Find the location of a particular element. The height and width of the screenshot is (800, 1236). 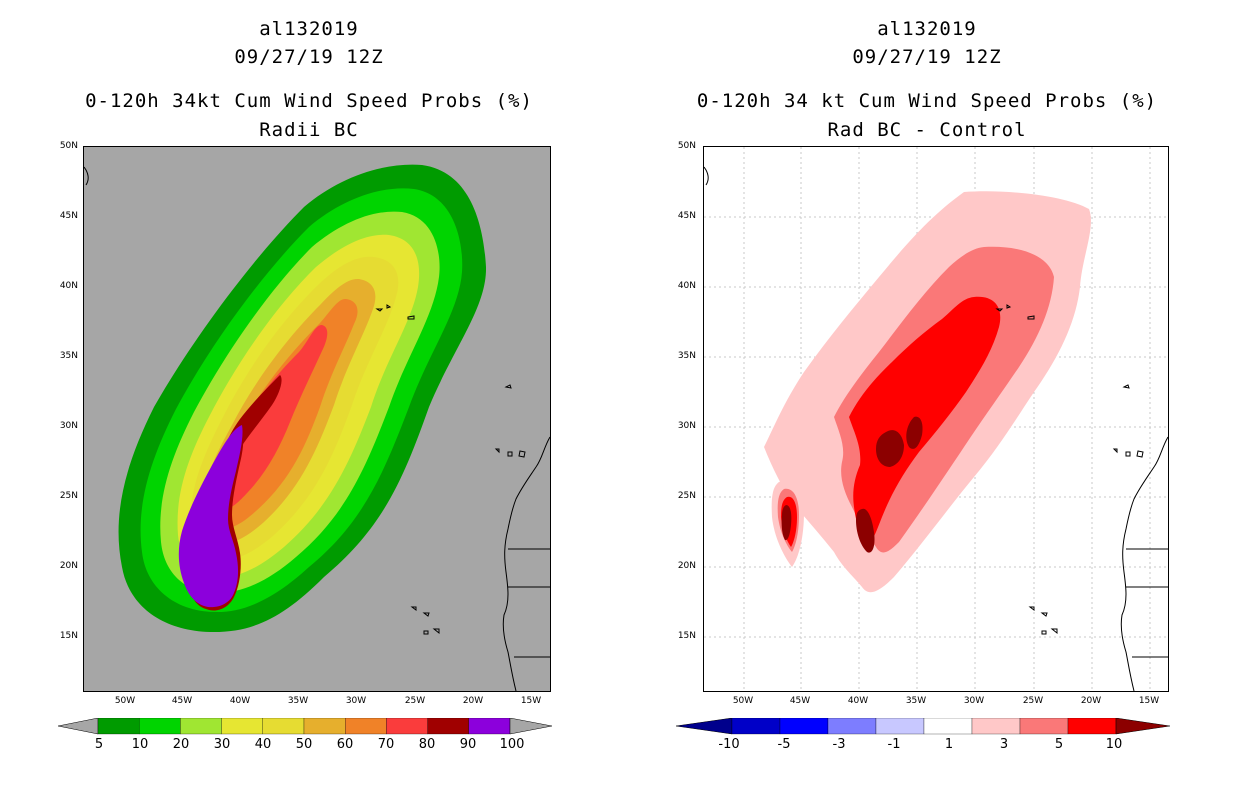

title-line2: Radii BC is located at coordinates (309, 130).